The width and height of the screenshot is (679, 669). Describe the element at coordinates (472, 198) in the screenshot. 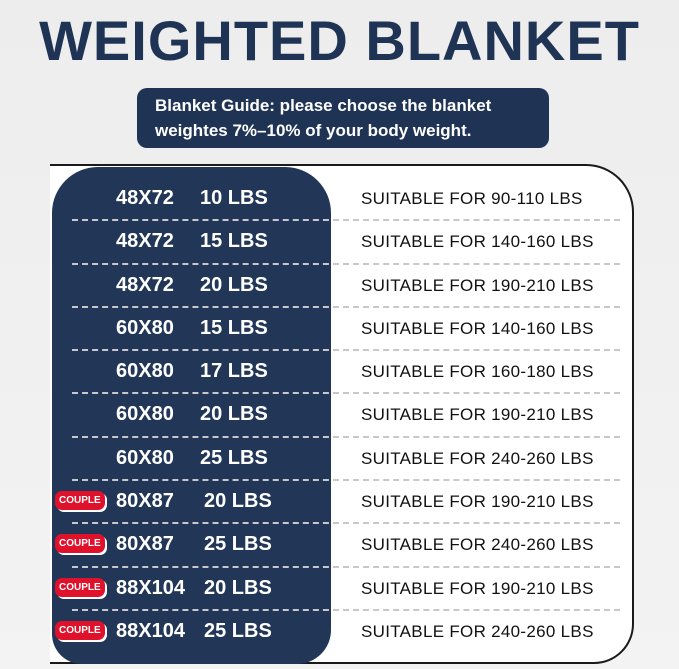

I see `suitable-range: SUITABLE FOR 90-110 LBS` at that location.